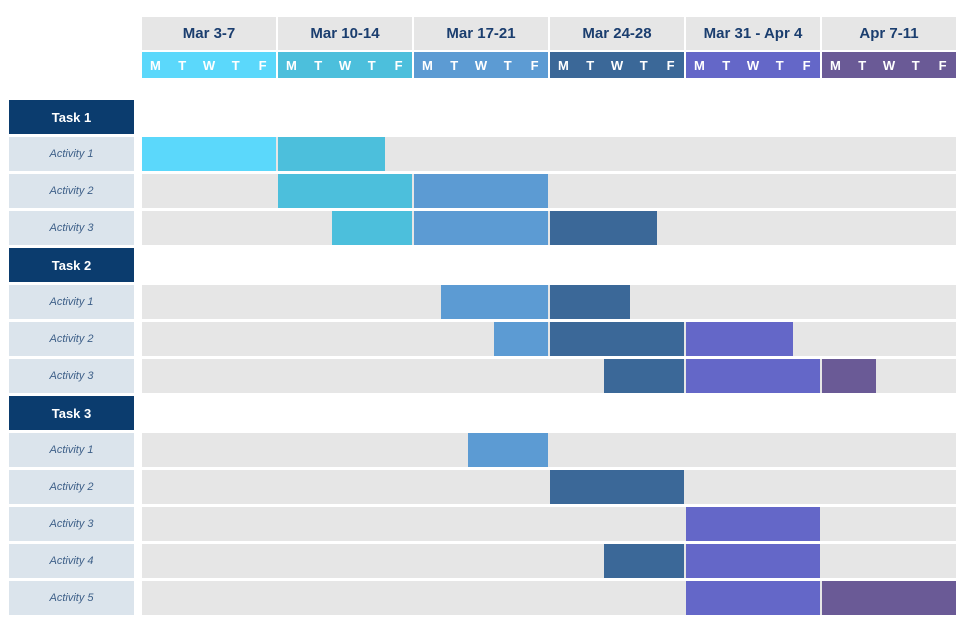 Image resolution: width=959 pixels, height=622 pixels. I want to click on week-header: Mar 24-28, so click(617, 33).